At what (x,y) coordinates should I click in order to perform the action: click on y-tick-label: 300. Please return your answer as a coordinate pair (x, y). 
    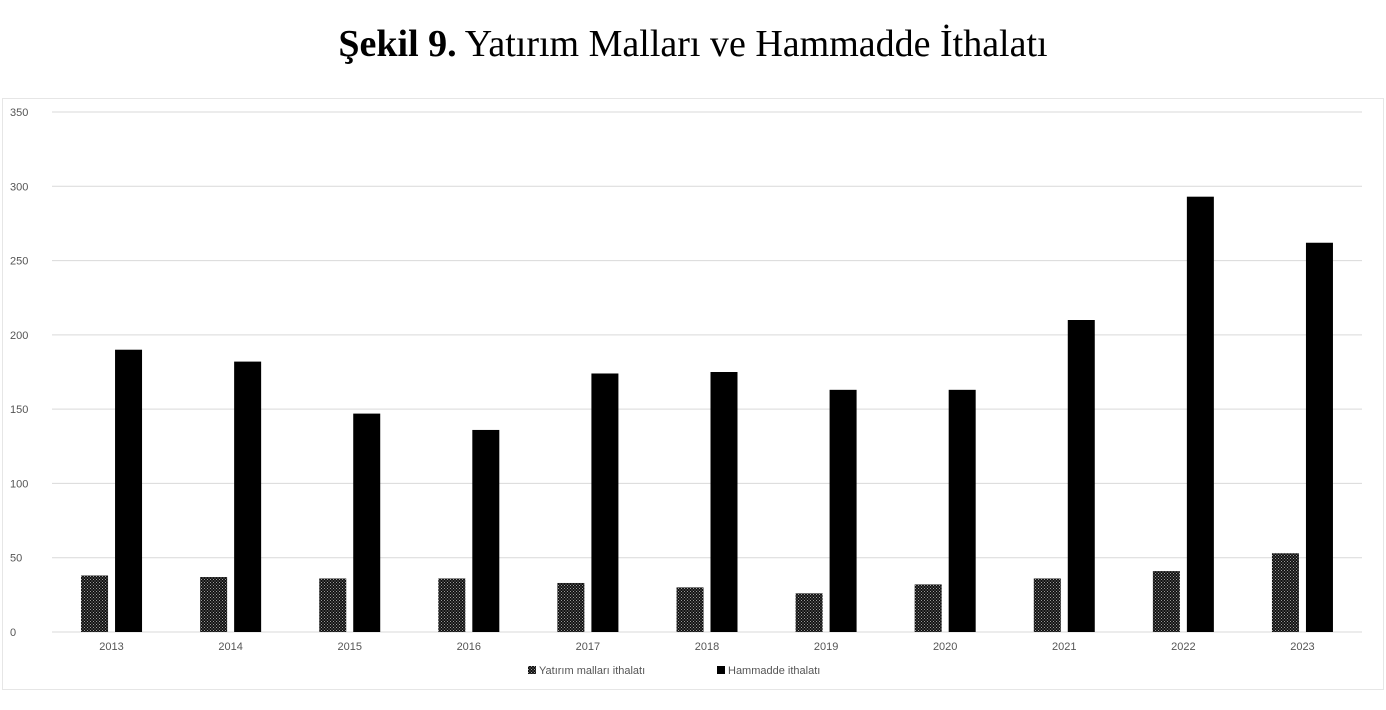
    Looking at the image, I should click on (19, 187).